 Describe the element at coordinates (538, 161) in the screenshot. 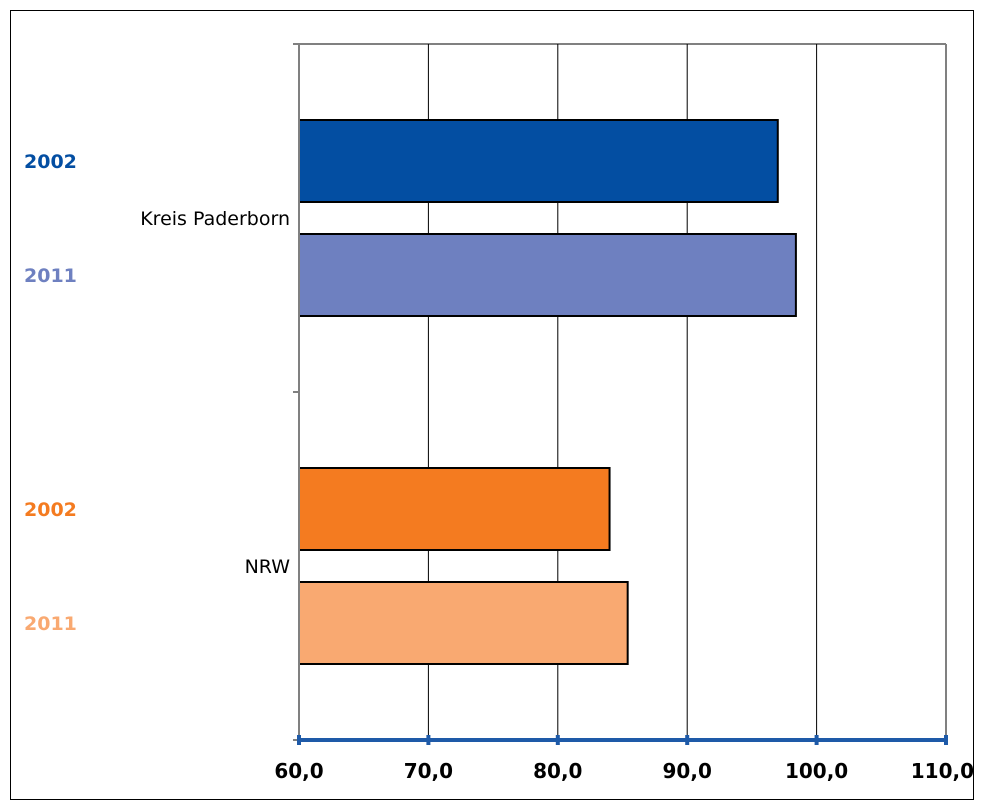

I see `bar-kreis-paderborn-2002` at that location.